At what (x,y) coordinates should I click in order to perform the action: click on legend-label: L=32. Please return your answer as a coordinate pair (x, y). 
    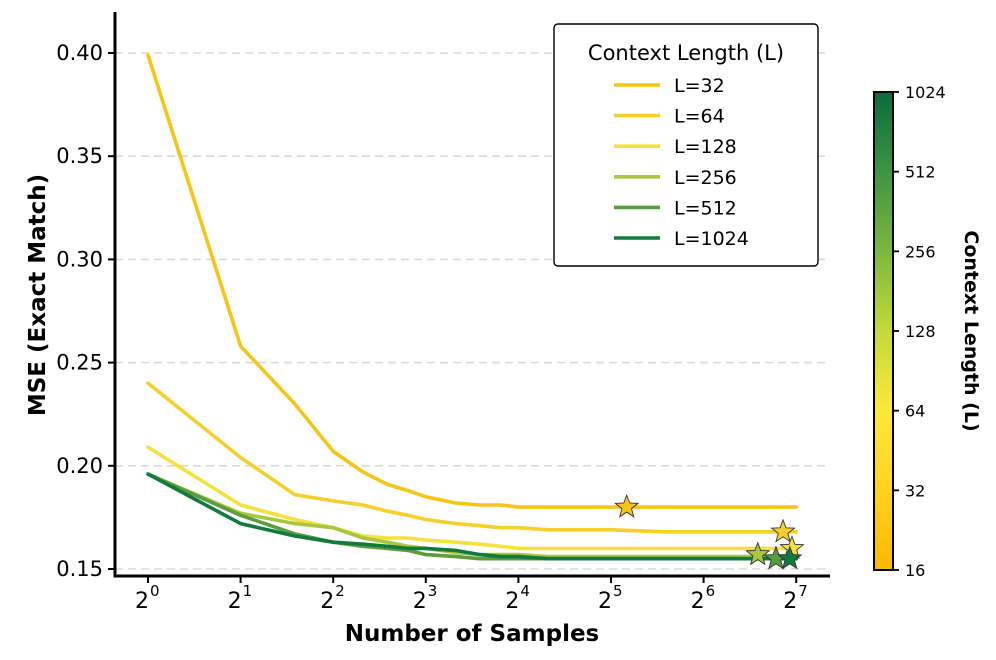
    Looking at the image, I should click on (699, 86).